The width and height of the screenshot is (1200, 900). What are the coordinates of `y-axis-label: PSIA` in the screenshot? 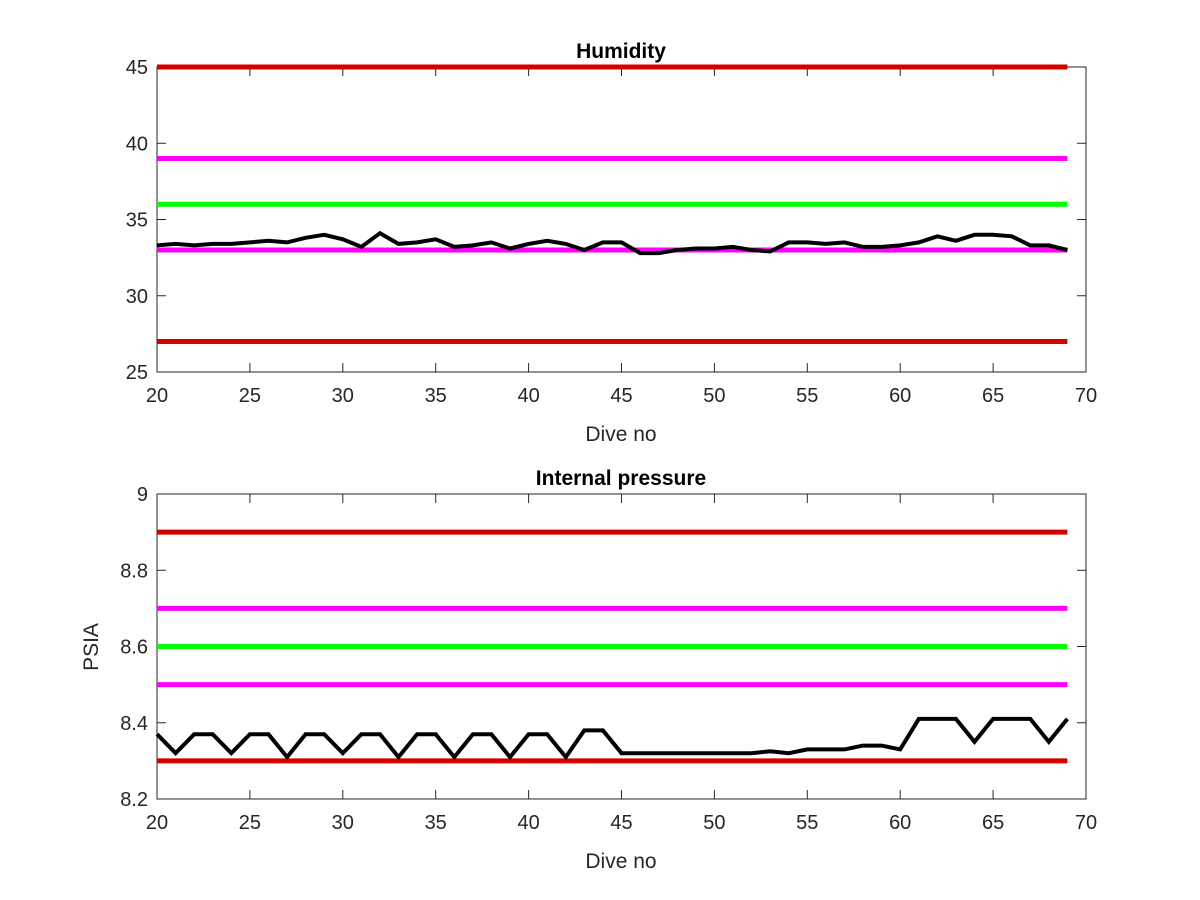 It's located at (91, 647).